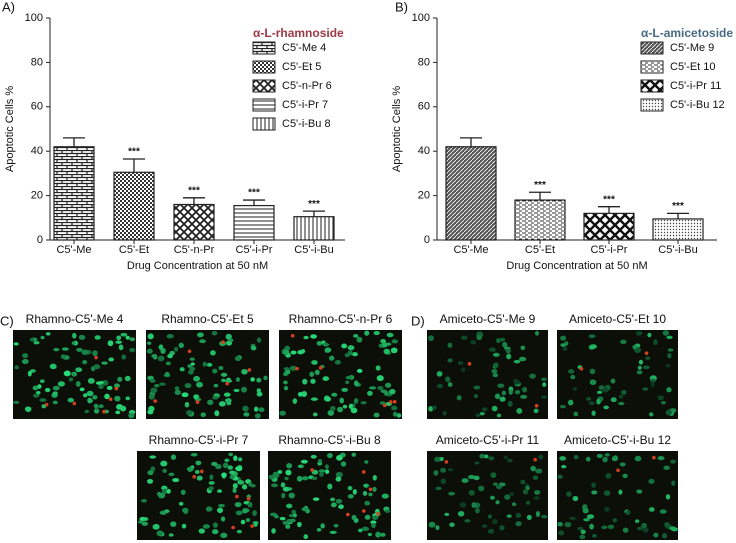 This screenshot has height=543, width=736. I want to click on legend-label: C5'-i-Bu 8, so click(306, 124).